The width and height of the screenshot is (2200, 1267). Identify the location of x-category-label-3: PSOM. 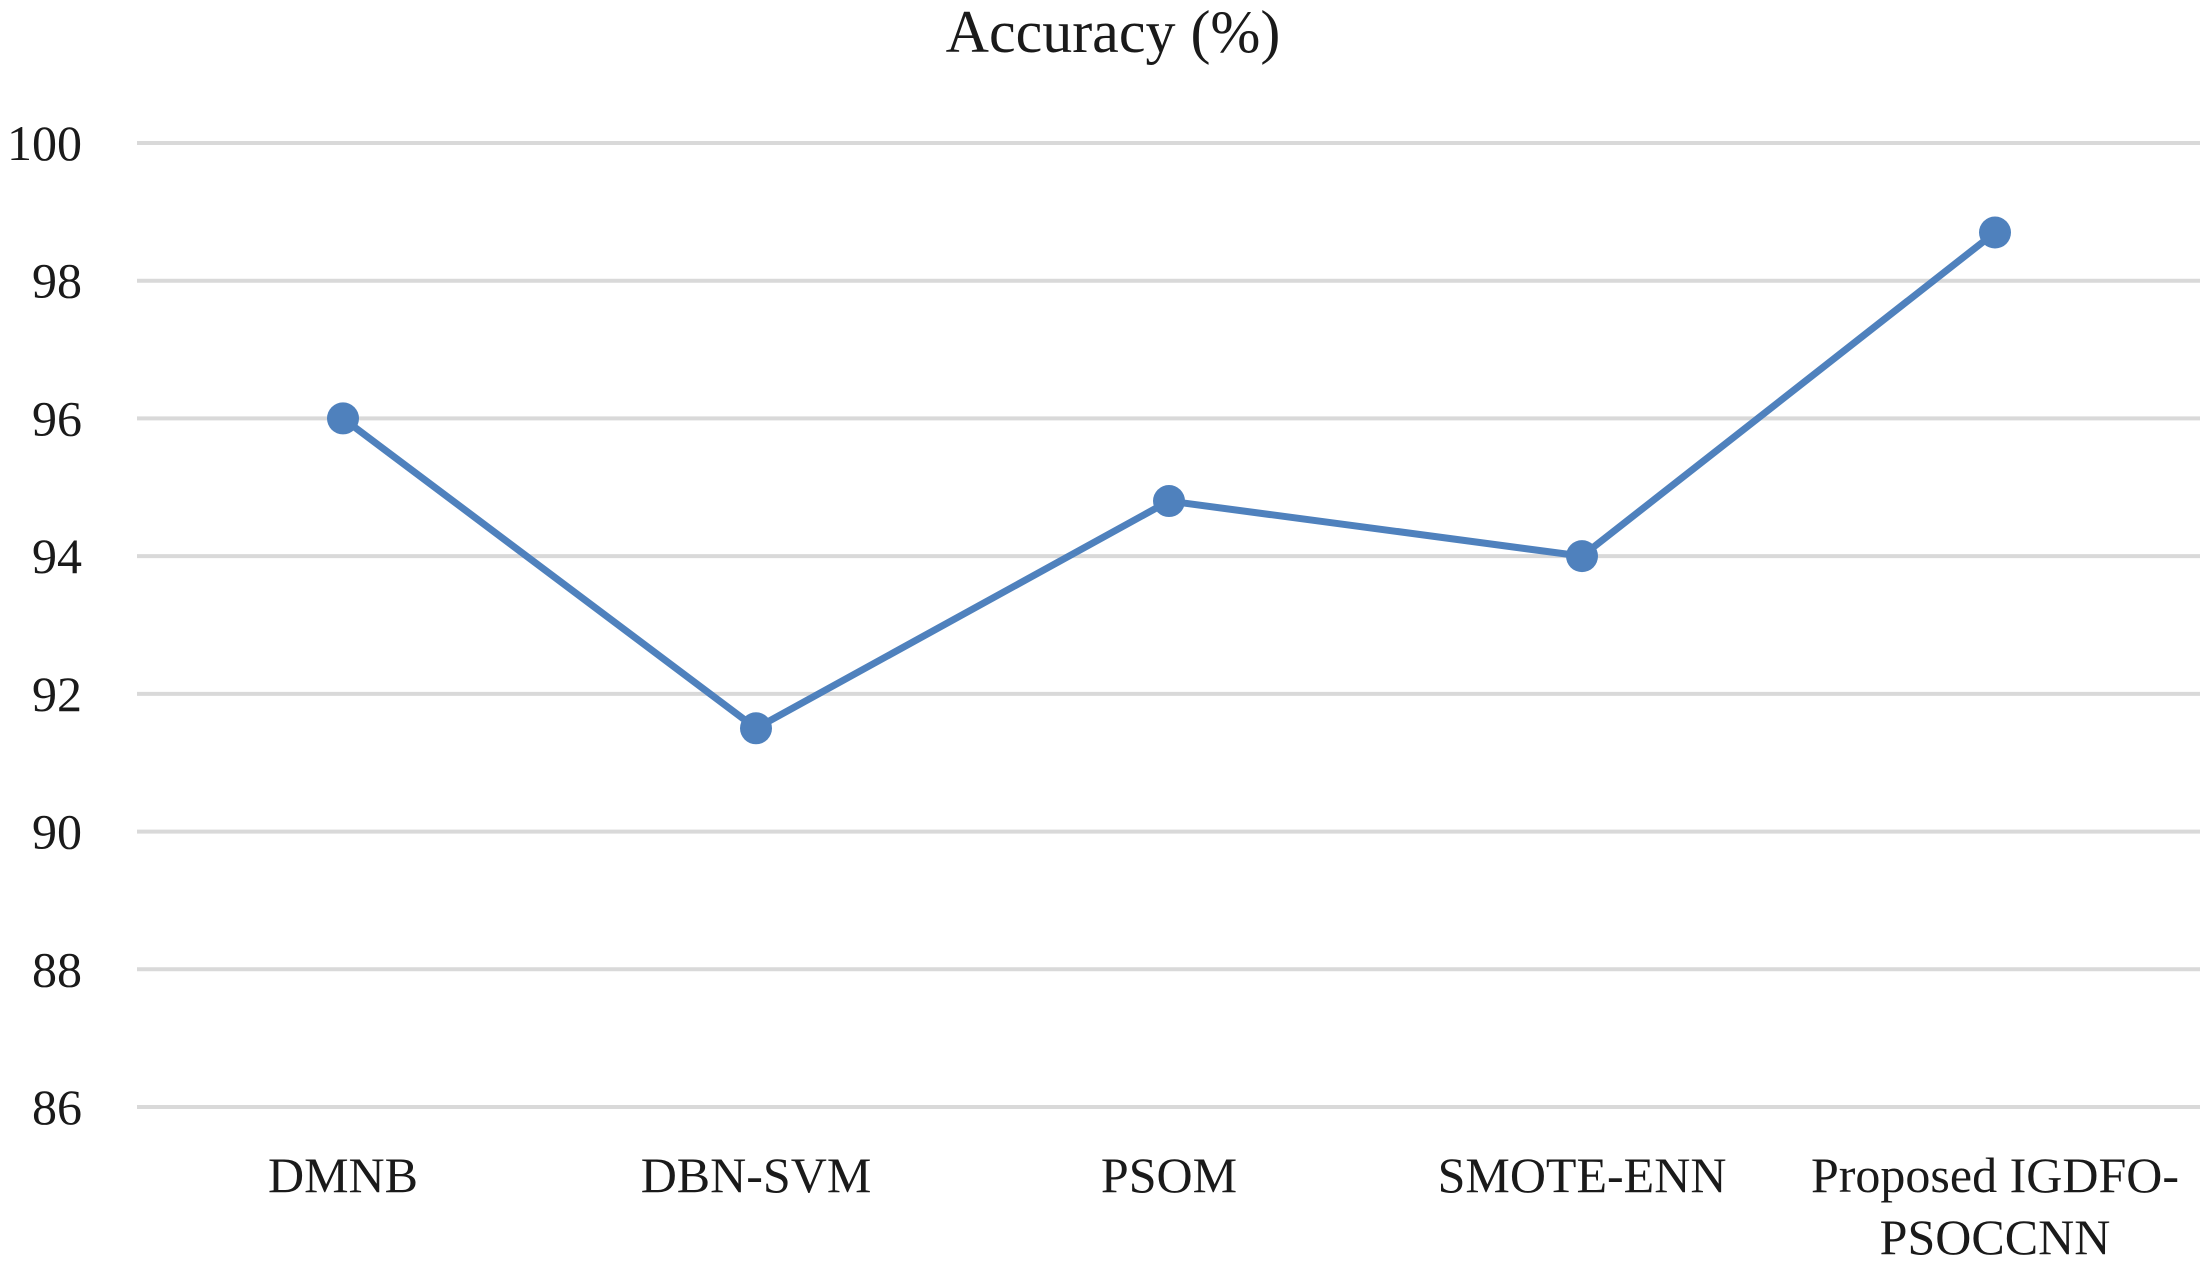
(1169, 1175).